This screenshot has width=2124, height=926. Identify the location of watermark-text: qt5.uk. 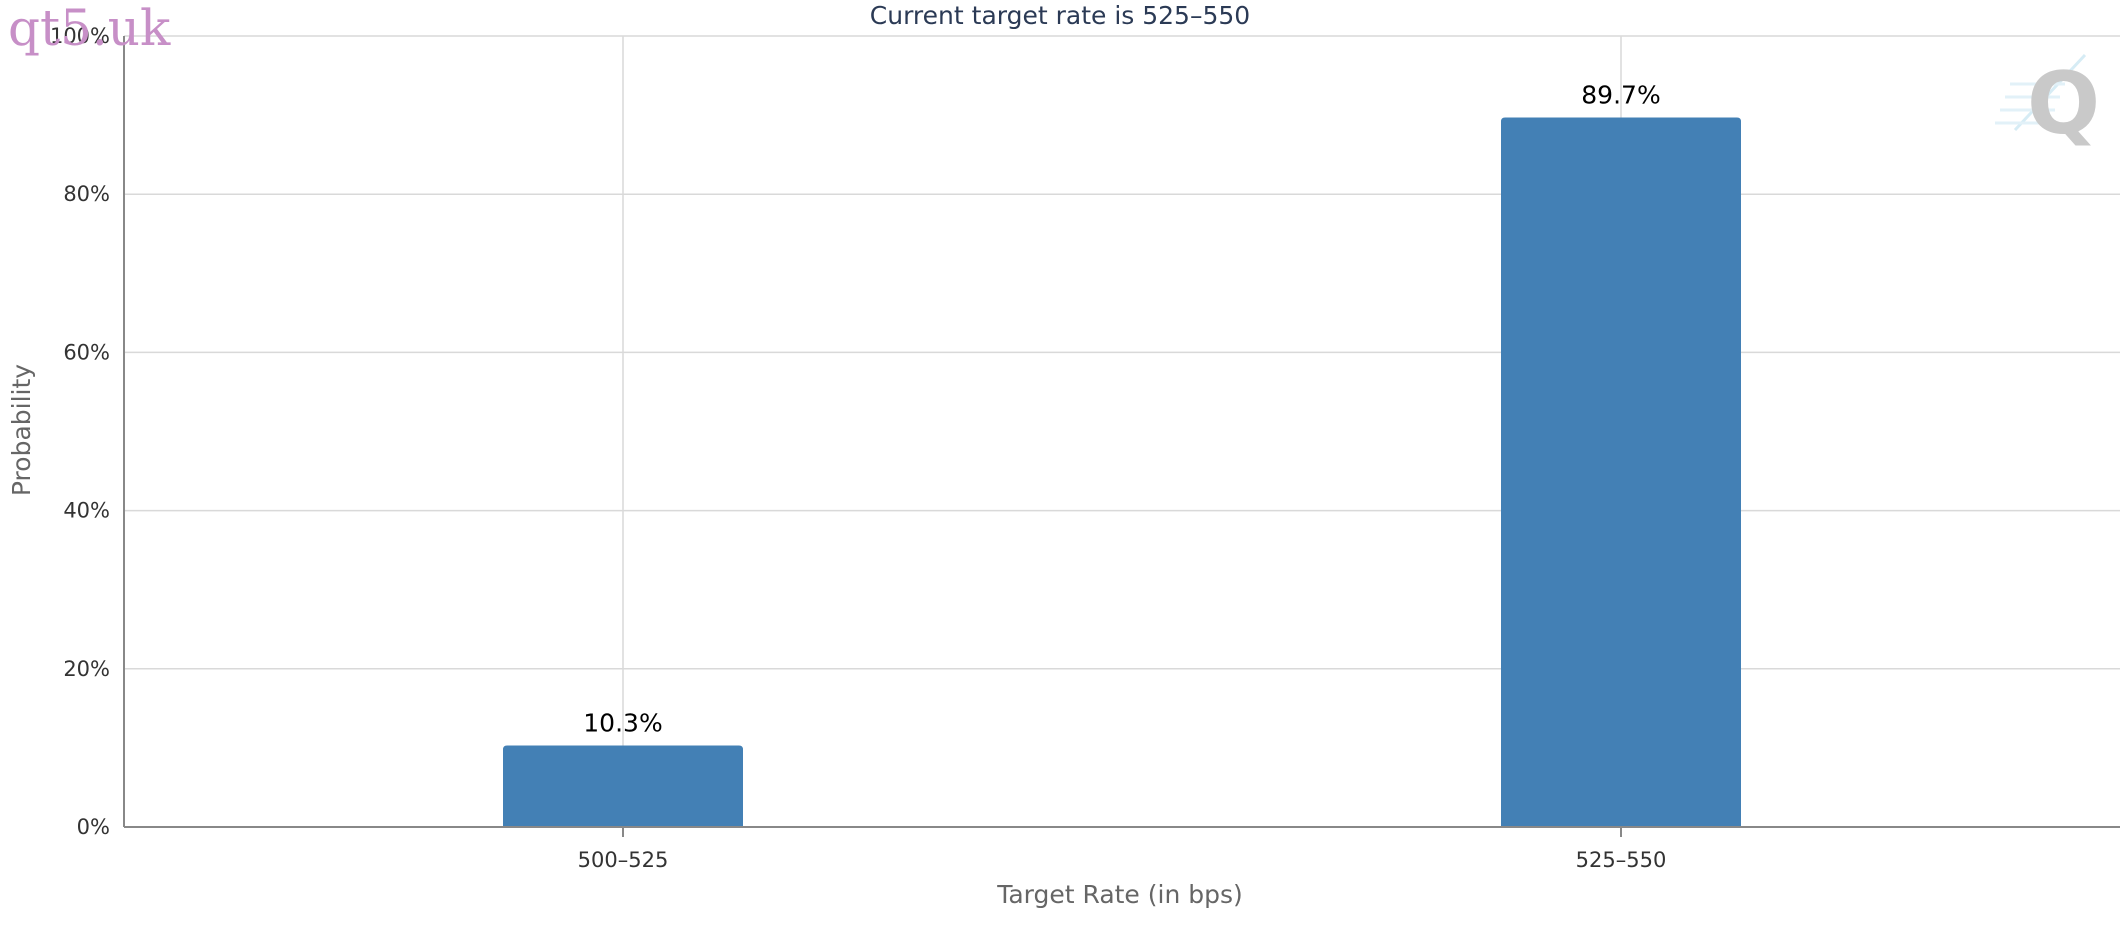
(89, 28).